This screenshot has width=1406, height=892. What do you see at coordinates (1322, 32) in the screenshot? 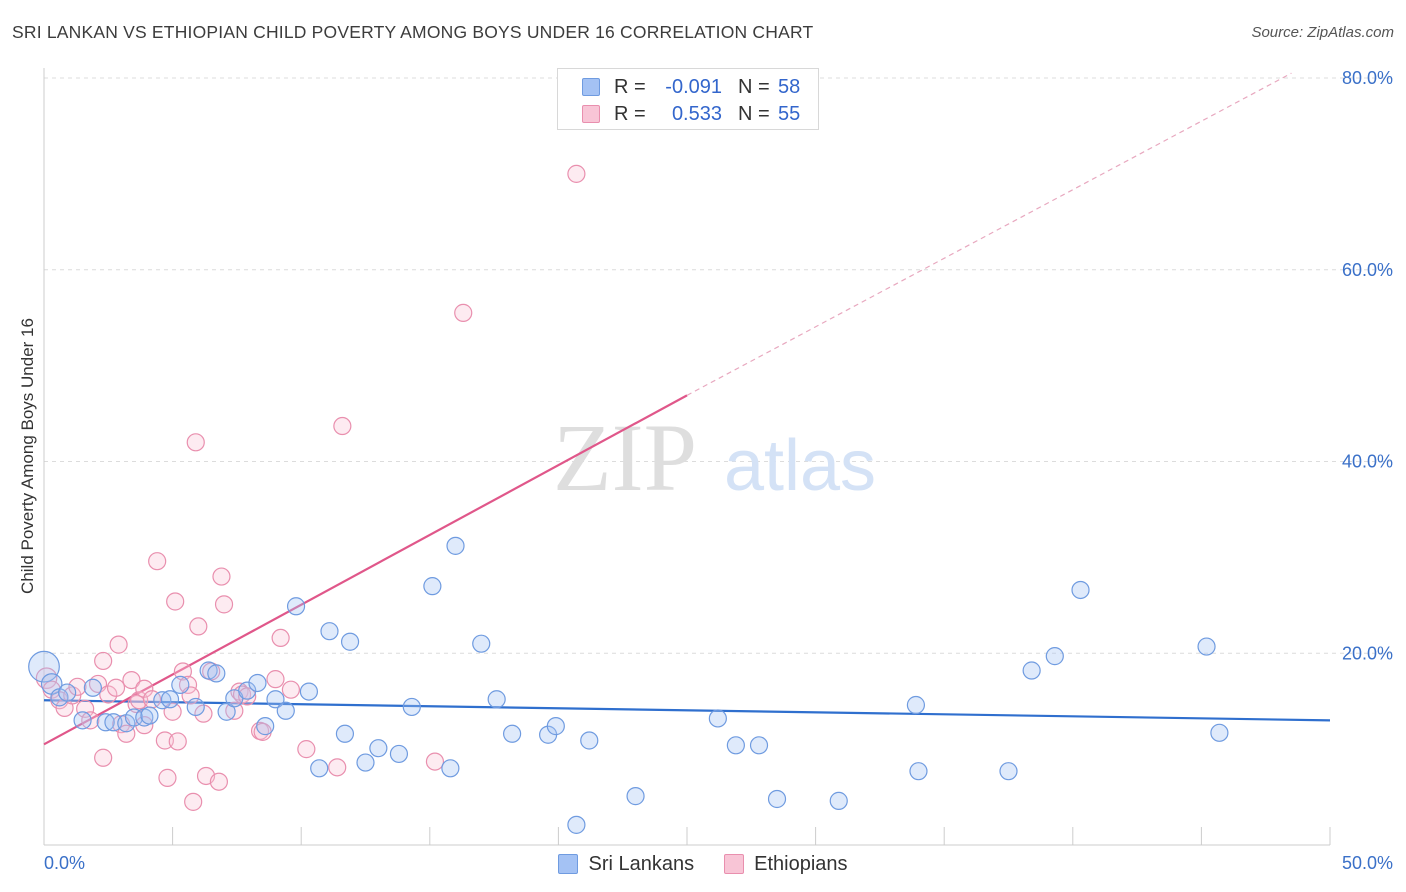
I see `source-label: Source: ZipAtlas.com` at bounding box center [1322, 32].